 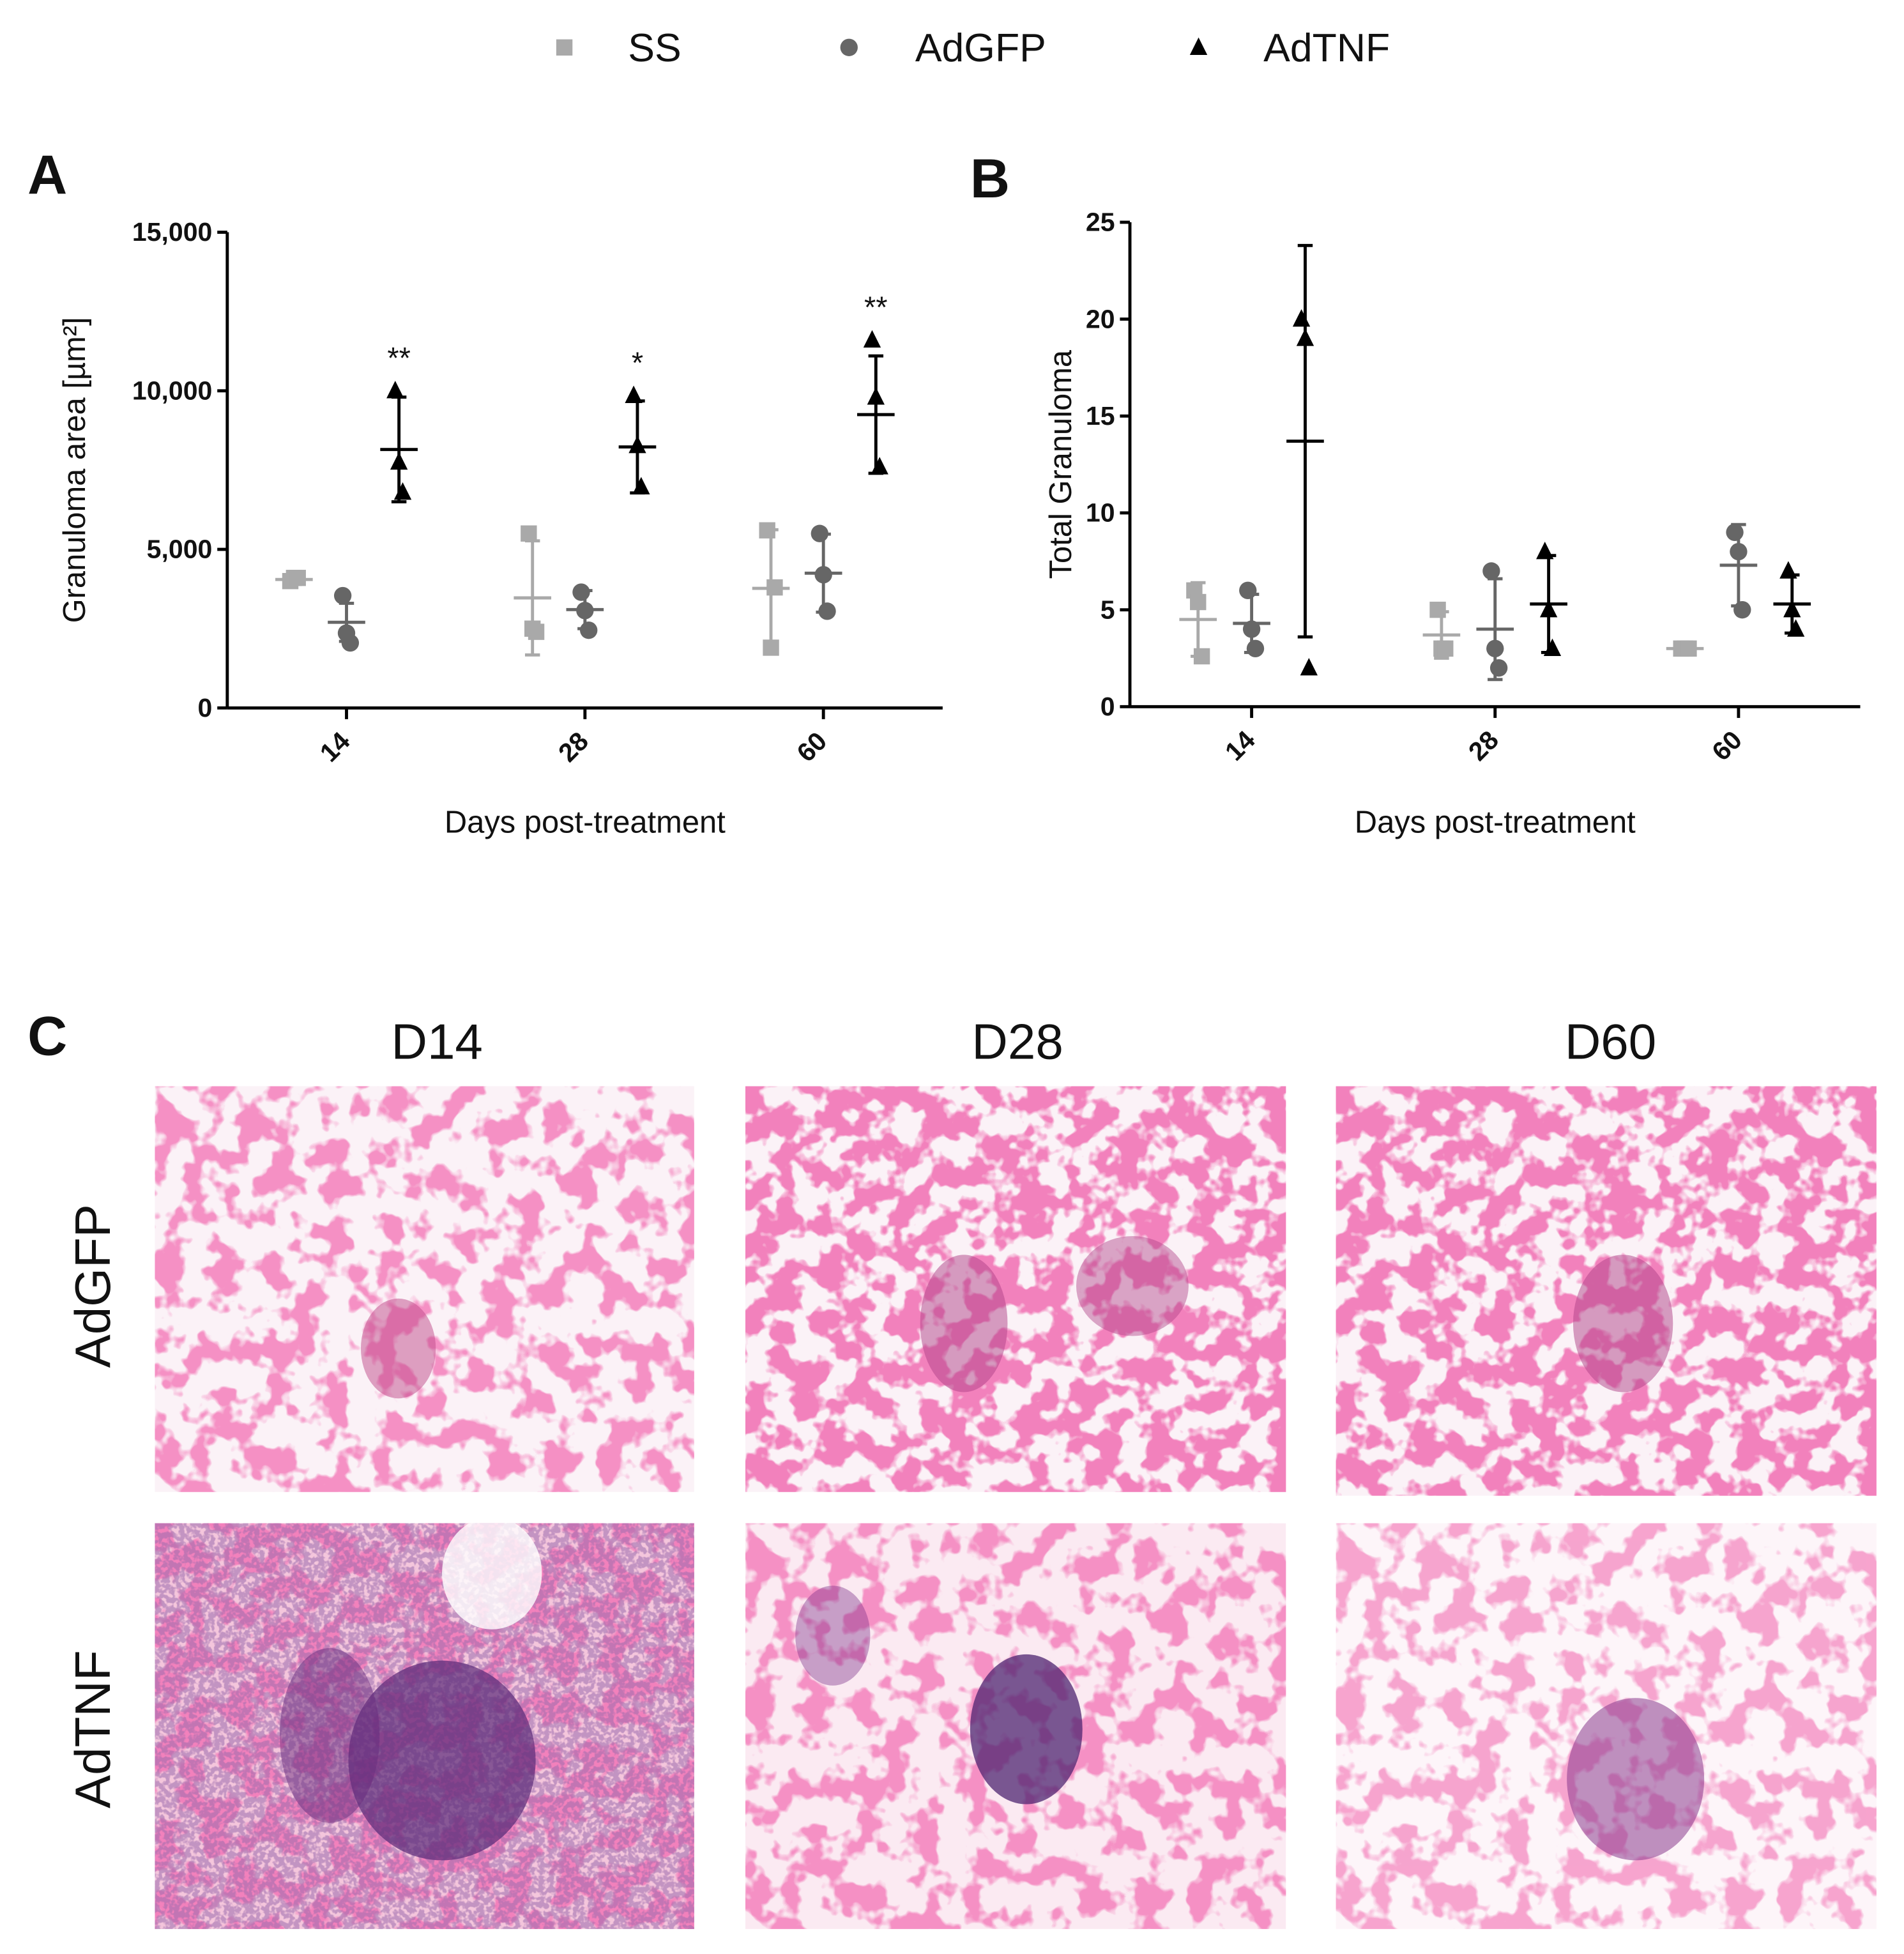 What do you see at coordinates (93, 1729) in the screenshot?
I see `row-header: AdTNF` at bounding box center [93, 1729].